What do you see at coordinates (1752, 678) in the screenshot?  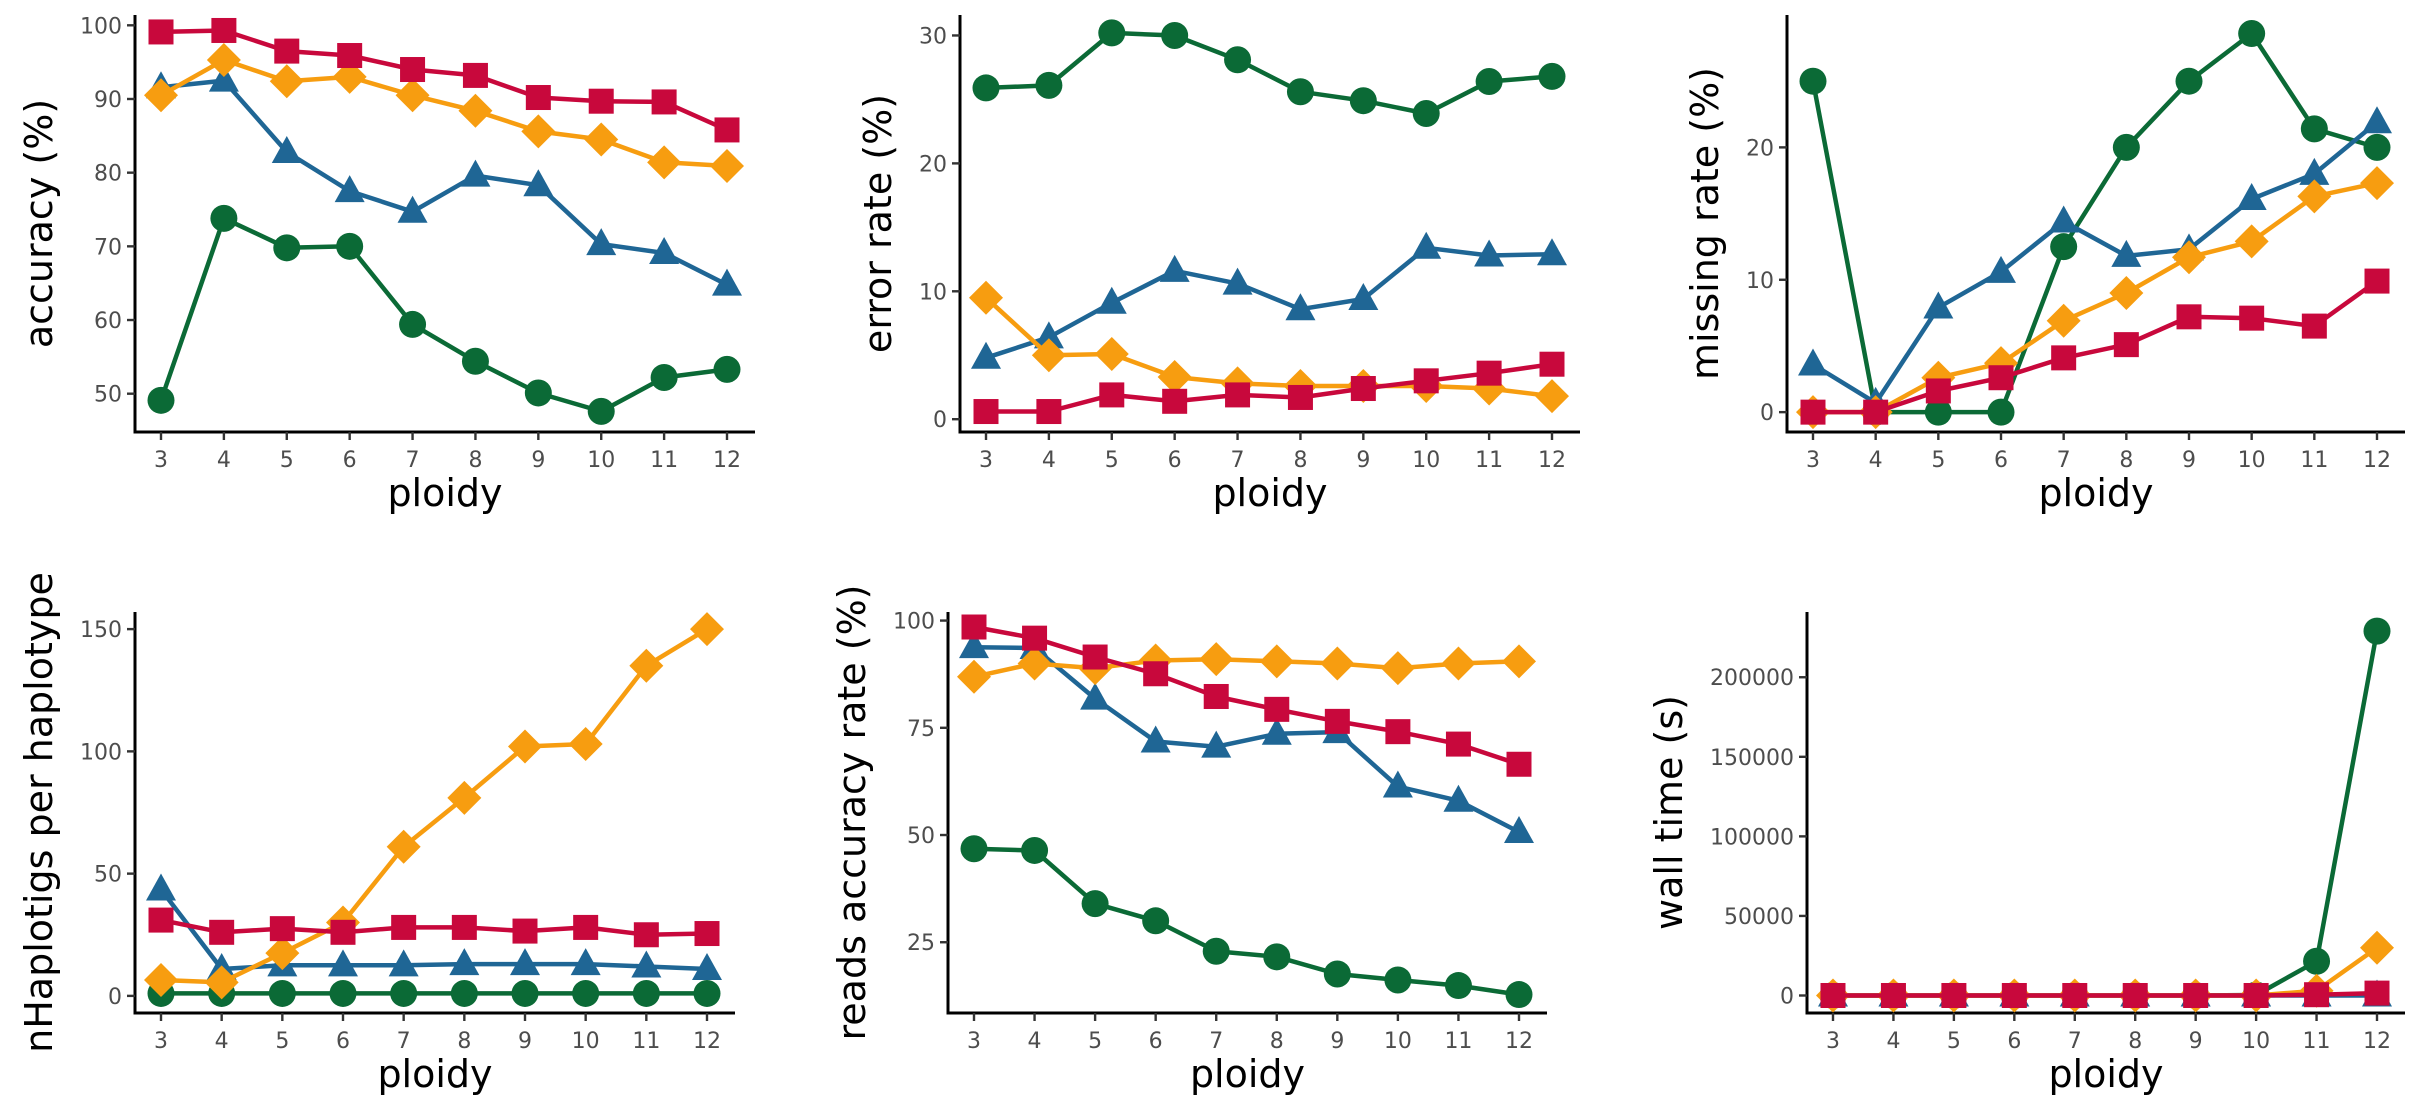 I see `y-tick-label: 200000` at bounding box center [1752, 678].